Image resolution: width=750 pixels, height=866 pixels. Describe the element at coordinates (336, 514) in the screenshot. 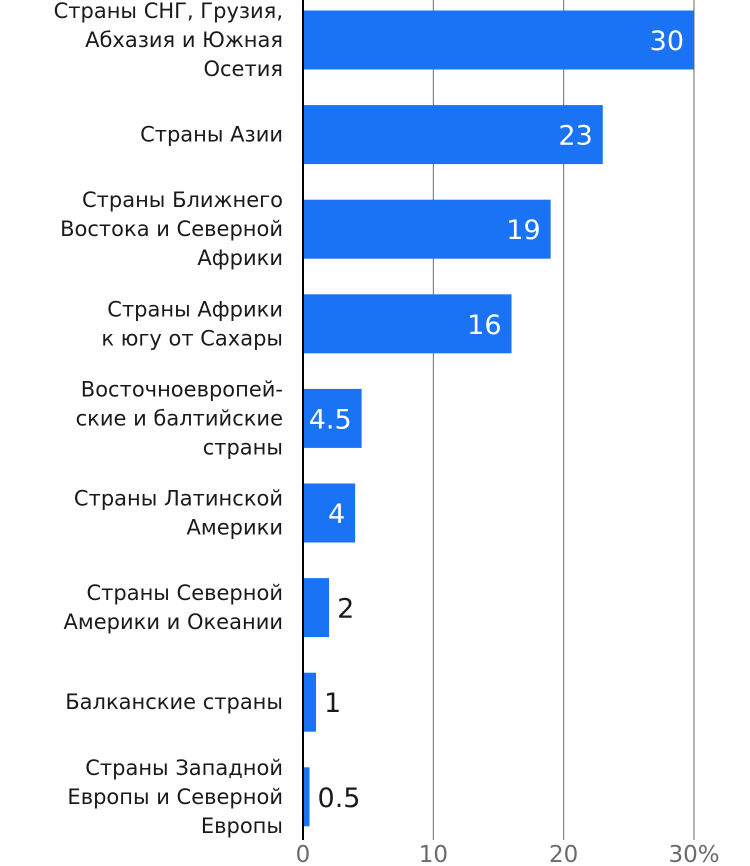

I see `value-label-5: 4` at that location.